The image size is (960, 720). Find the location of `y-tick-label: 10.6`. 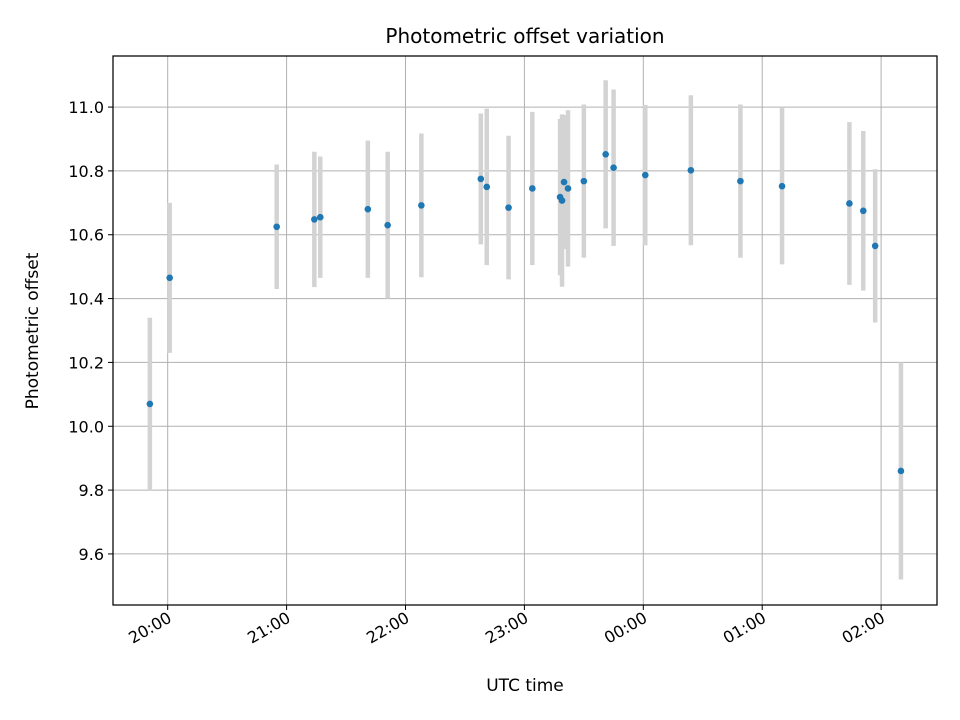

y-tick-label: 10.6 is located at coordinates (86, 235).